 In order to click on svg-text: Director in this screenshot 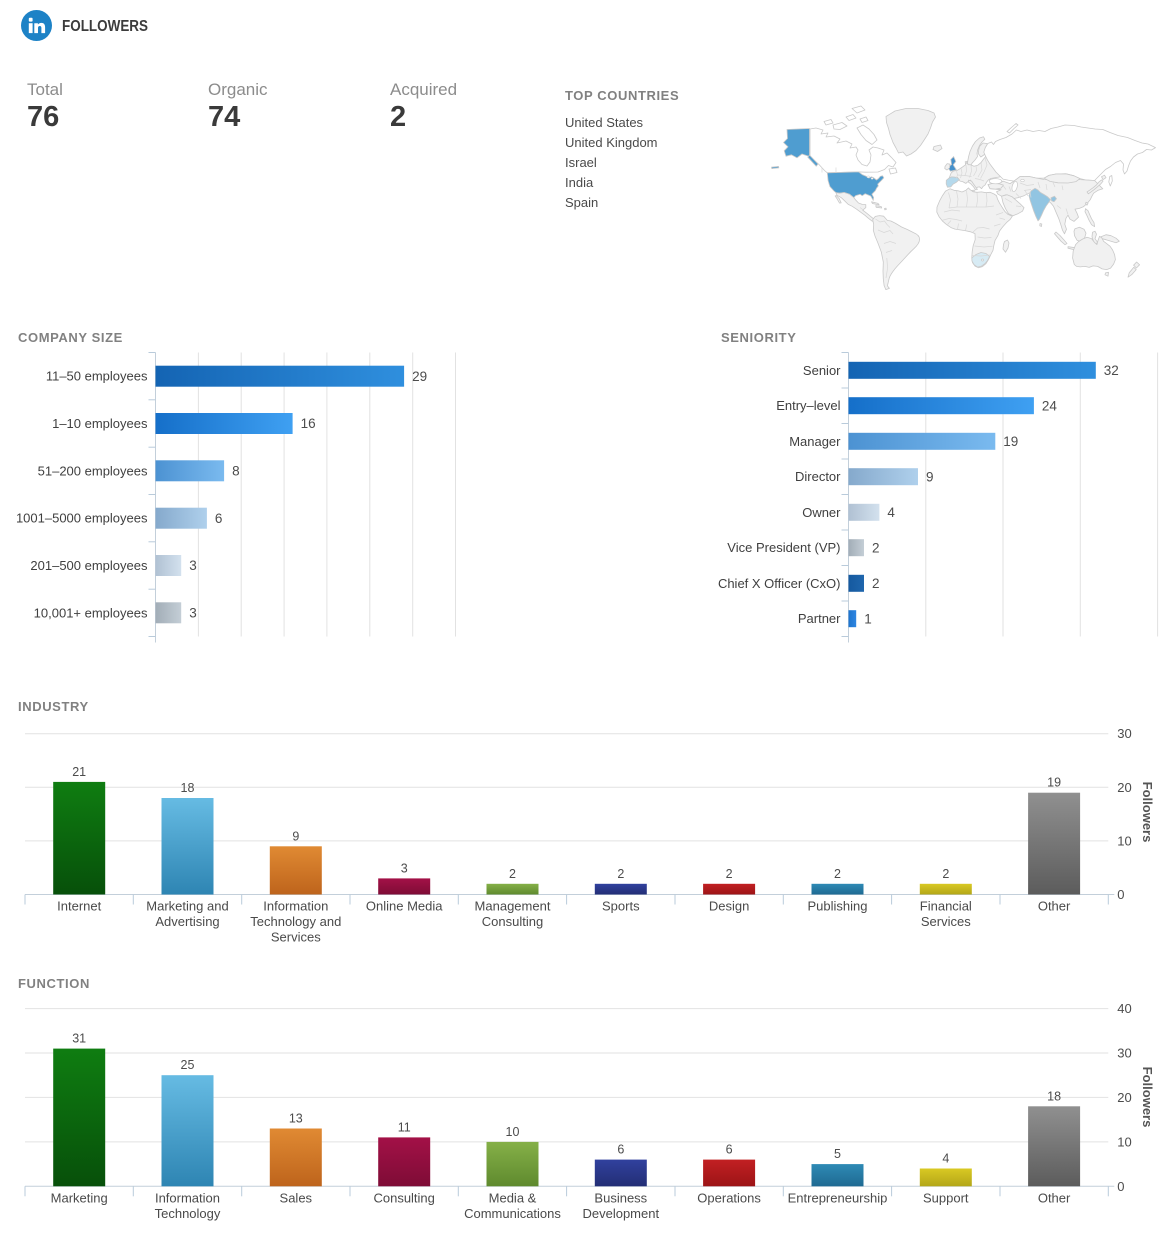, I will do `click(818, 476)`.